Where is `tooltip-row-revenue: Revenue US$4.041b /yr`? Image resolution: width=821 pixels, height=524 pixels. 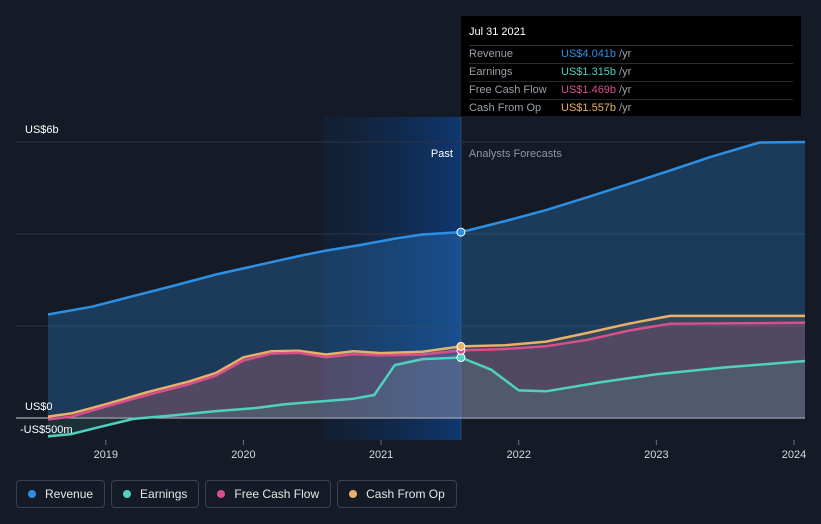 tooltip-row-revenue: Revenue US$4.041b /yr is located at coordinates (631, 55).